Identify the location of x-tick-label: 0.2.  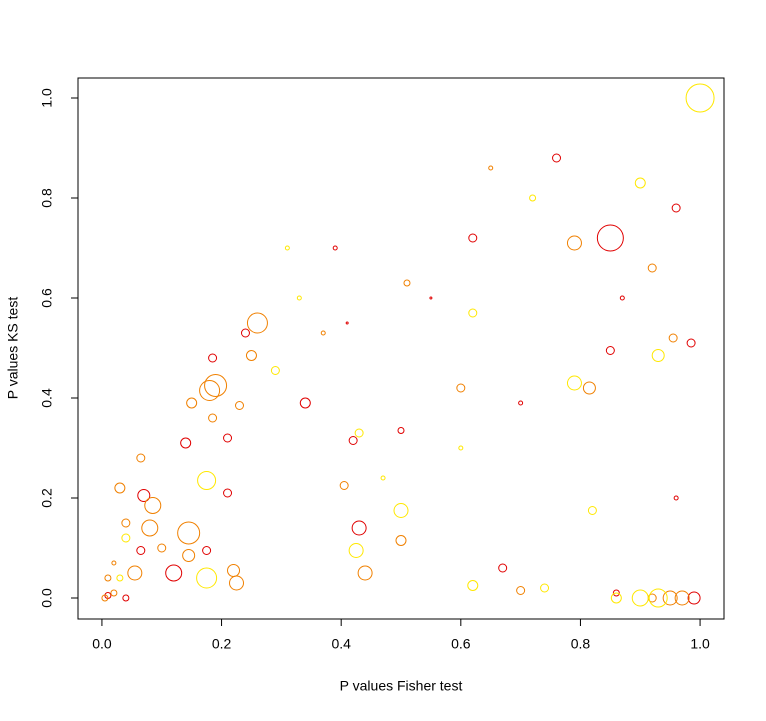
(222, 644).